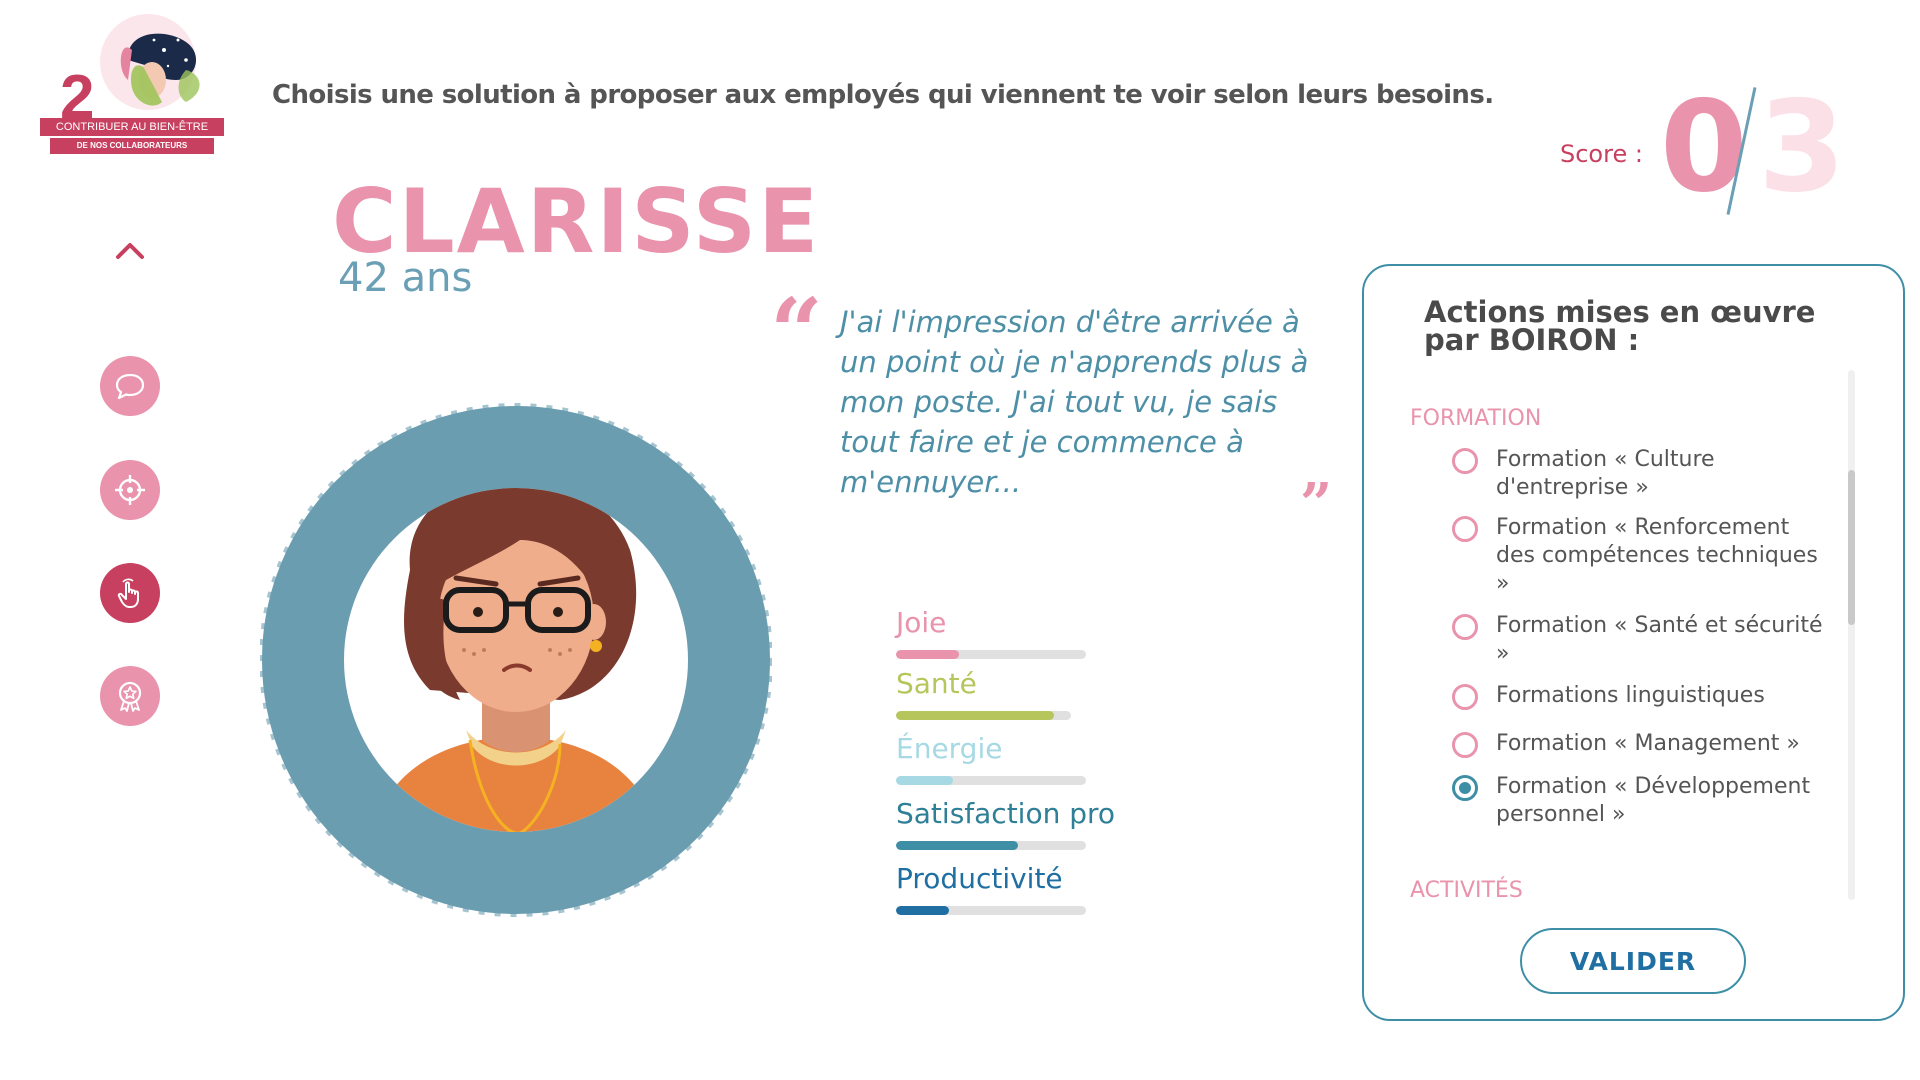 The image size is (1920, 1080). I want to click on panel-title: Actions mises en œuvre par BOIRON :, so click(1620, 326).